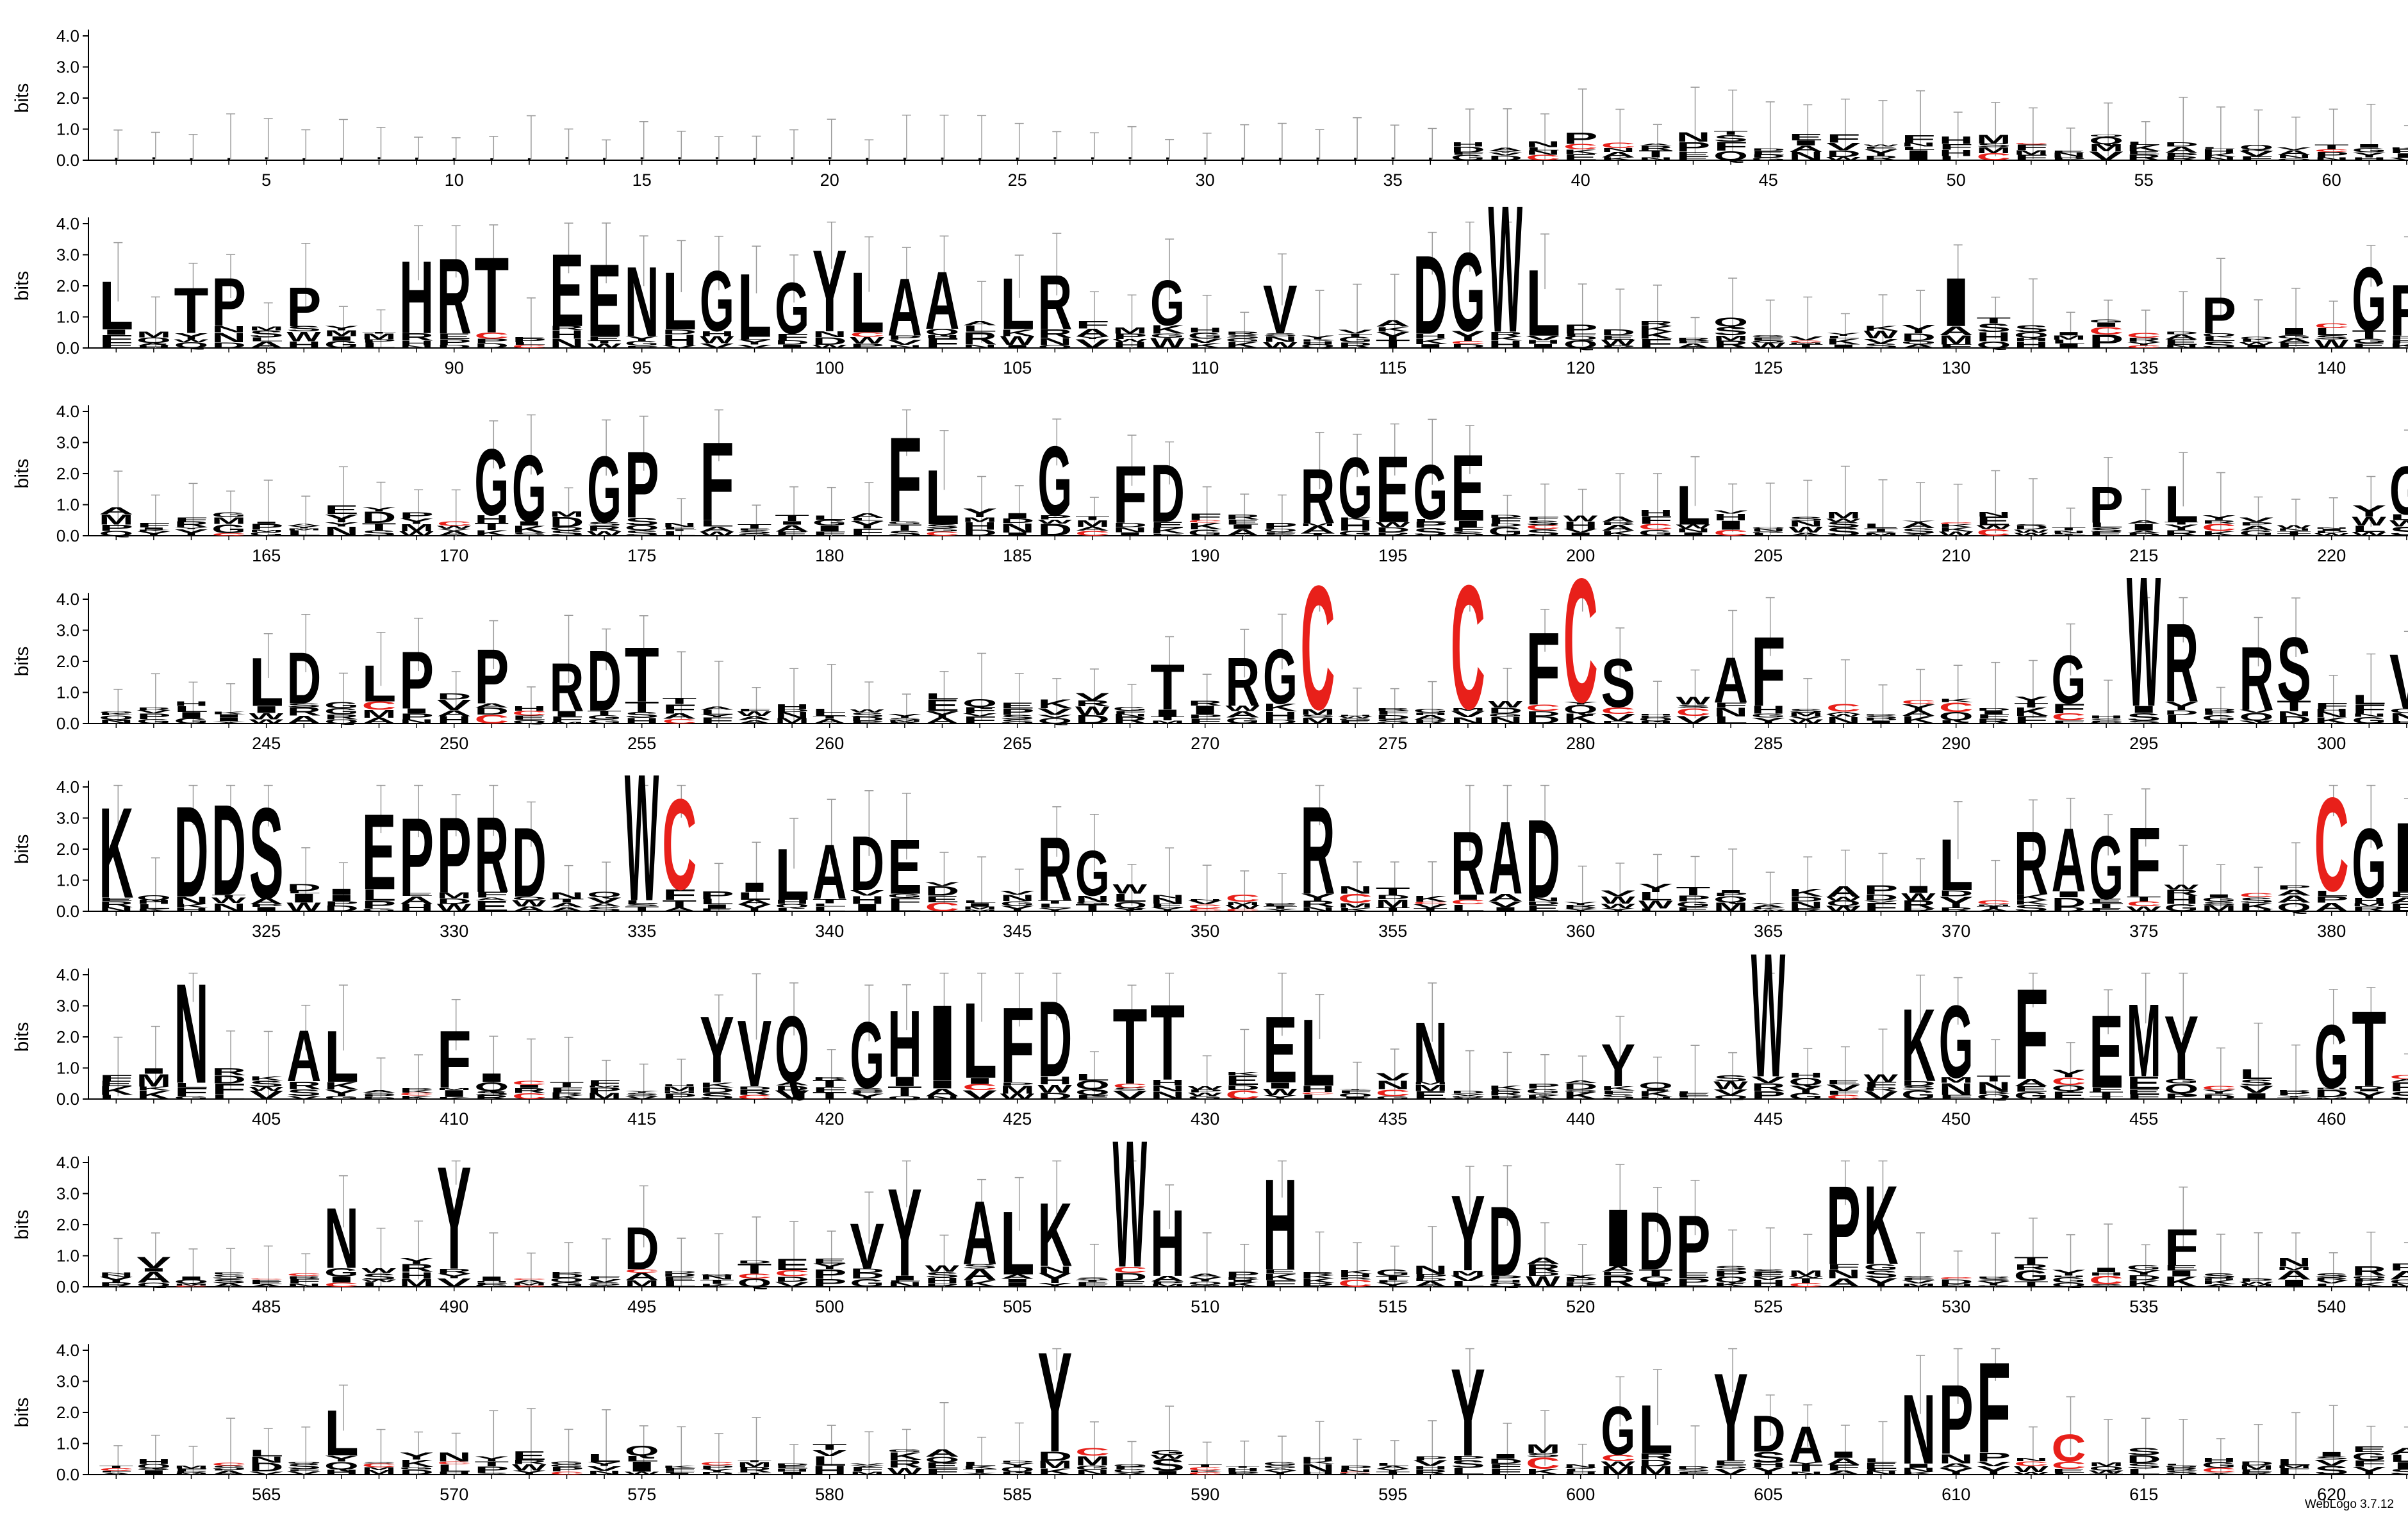 Image resolution: width=2408 pixels, height=1522 pixels. Describe the element at coordinates (1581, 1119) in the screenshot. I see `x-tick-label: 440` at that location.